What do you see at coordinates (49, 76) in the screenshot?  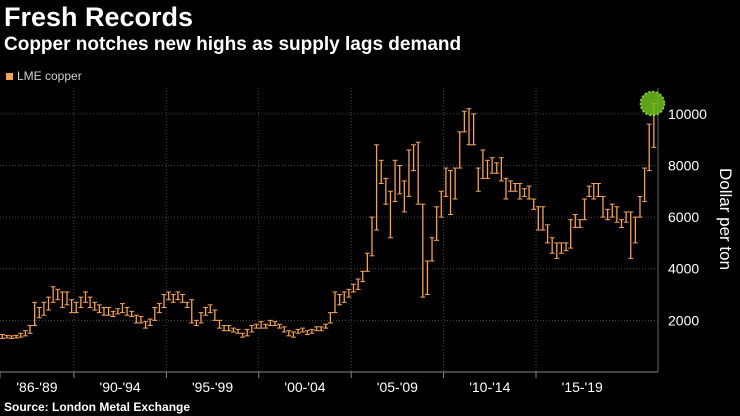 I see `legend-label: LME copper` at bounding box center [49, 76].